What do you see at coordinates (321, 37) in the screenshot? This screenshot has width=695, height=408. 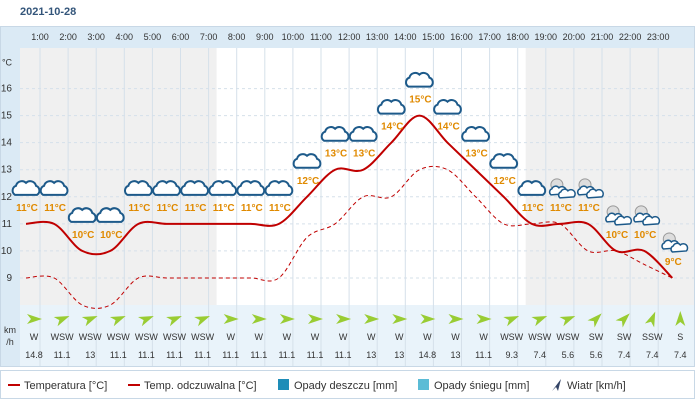 I see `hour-label: 11:00` at bounding box center [321, 37].